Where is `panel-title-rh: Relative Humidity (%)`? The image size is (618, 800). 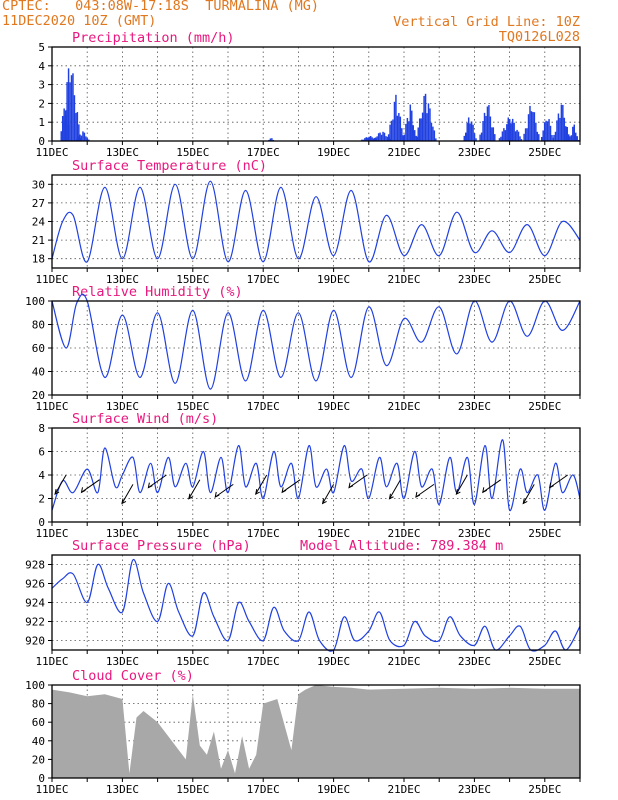
panel-title-rh: Relative Humidity (%) is located at coordinates (157, 292).